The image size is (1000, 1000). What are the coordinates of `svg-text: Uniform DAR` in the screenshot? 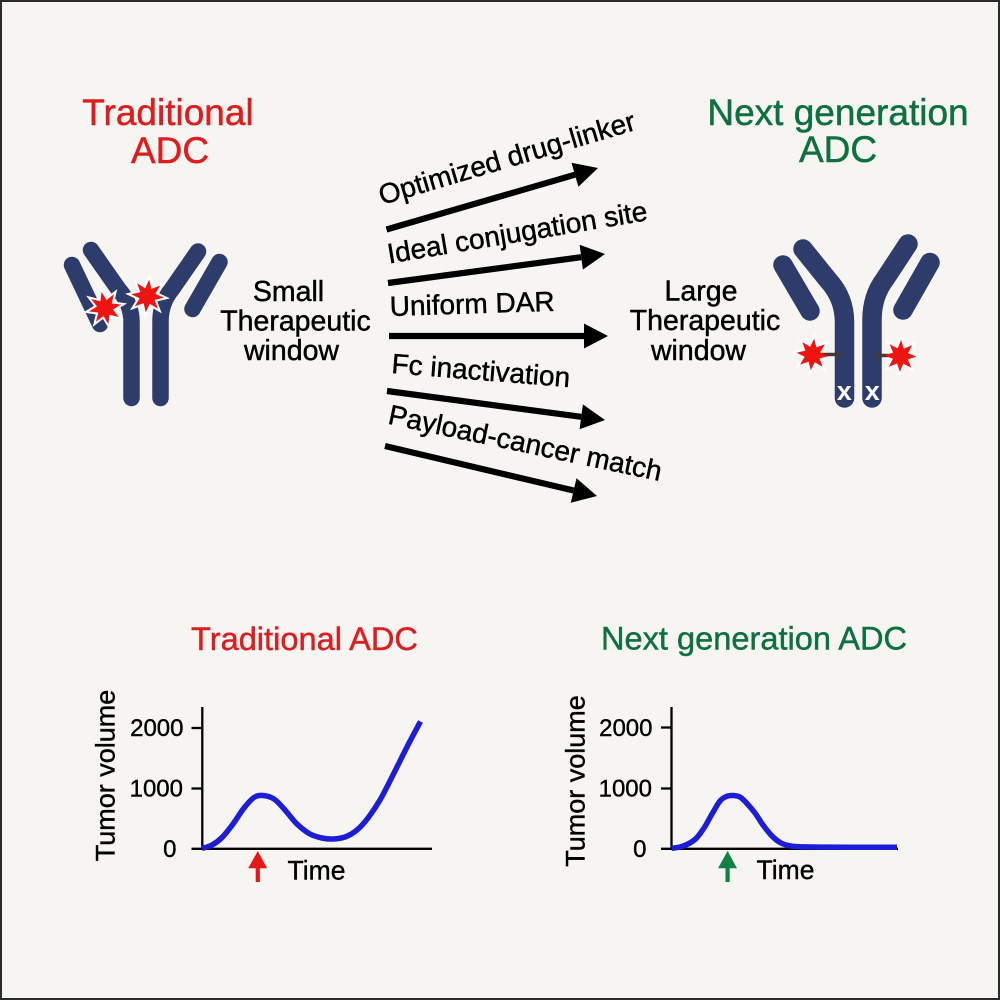 It's located at (472, 304).